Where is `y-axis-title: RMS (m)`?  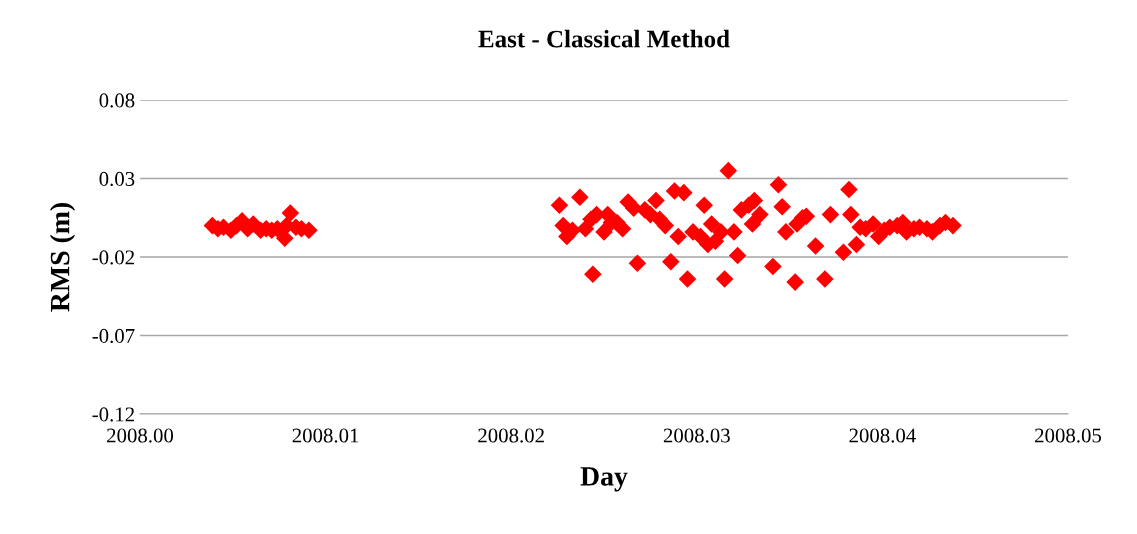 y-axis-title: RMS (m) is located at coordinates (62, 257).